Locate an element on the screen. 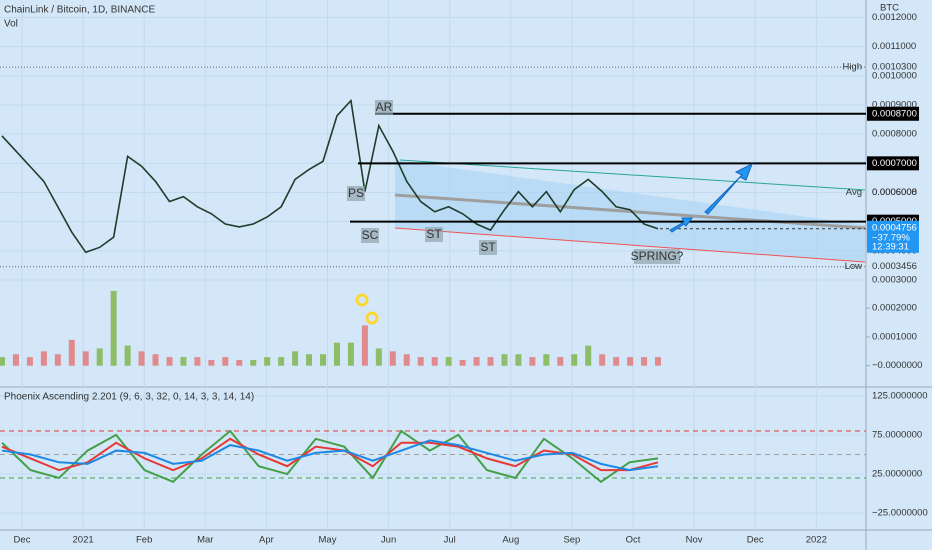 This screenshot has width=932, height=550. channel-bottom is located at coordinates (630, 245).